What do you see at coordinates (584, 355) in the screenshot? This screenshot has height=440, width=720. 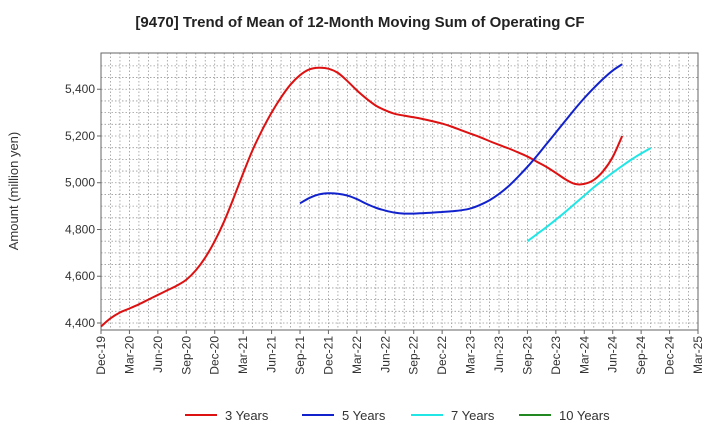 I see `x-tick-label: Mar-24` at bounding box center [584, 355].